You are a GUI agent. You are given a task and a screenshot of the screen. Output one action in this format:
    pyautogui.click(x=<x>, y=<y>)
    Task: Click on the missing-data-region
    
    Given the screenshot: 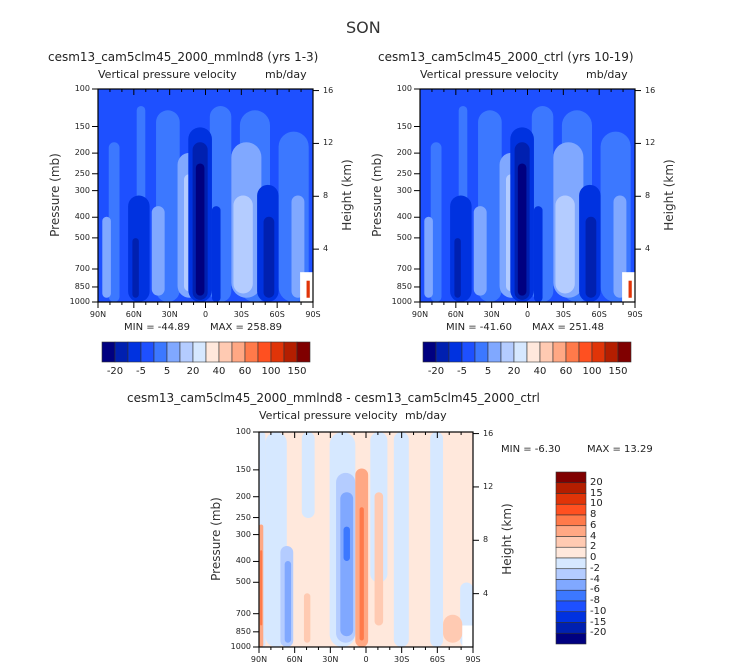 What is the action you would take?
    pyautogui.click(x=467, y=636)
    